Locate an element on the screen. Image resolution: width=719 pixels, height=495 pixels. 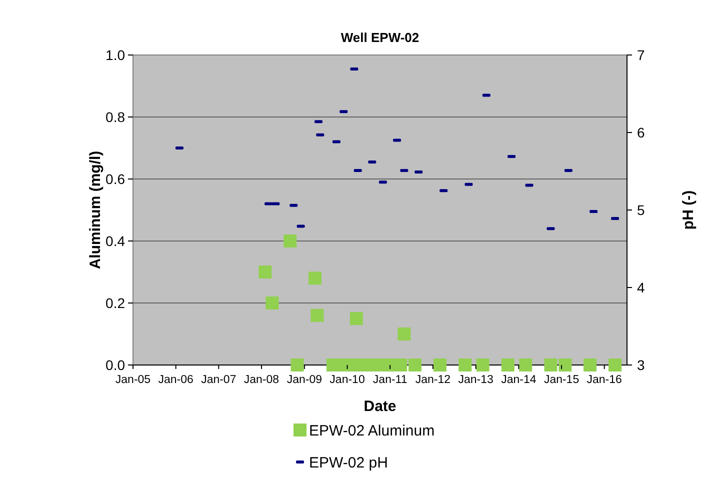
y2-axis-title: pH (-) is located at coordinates (688, 210).